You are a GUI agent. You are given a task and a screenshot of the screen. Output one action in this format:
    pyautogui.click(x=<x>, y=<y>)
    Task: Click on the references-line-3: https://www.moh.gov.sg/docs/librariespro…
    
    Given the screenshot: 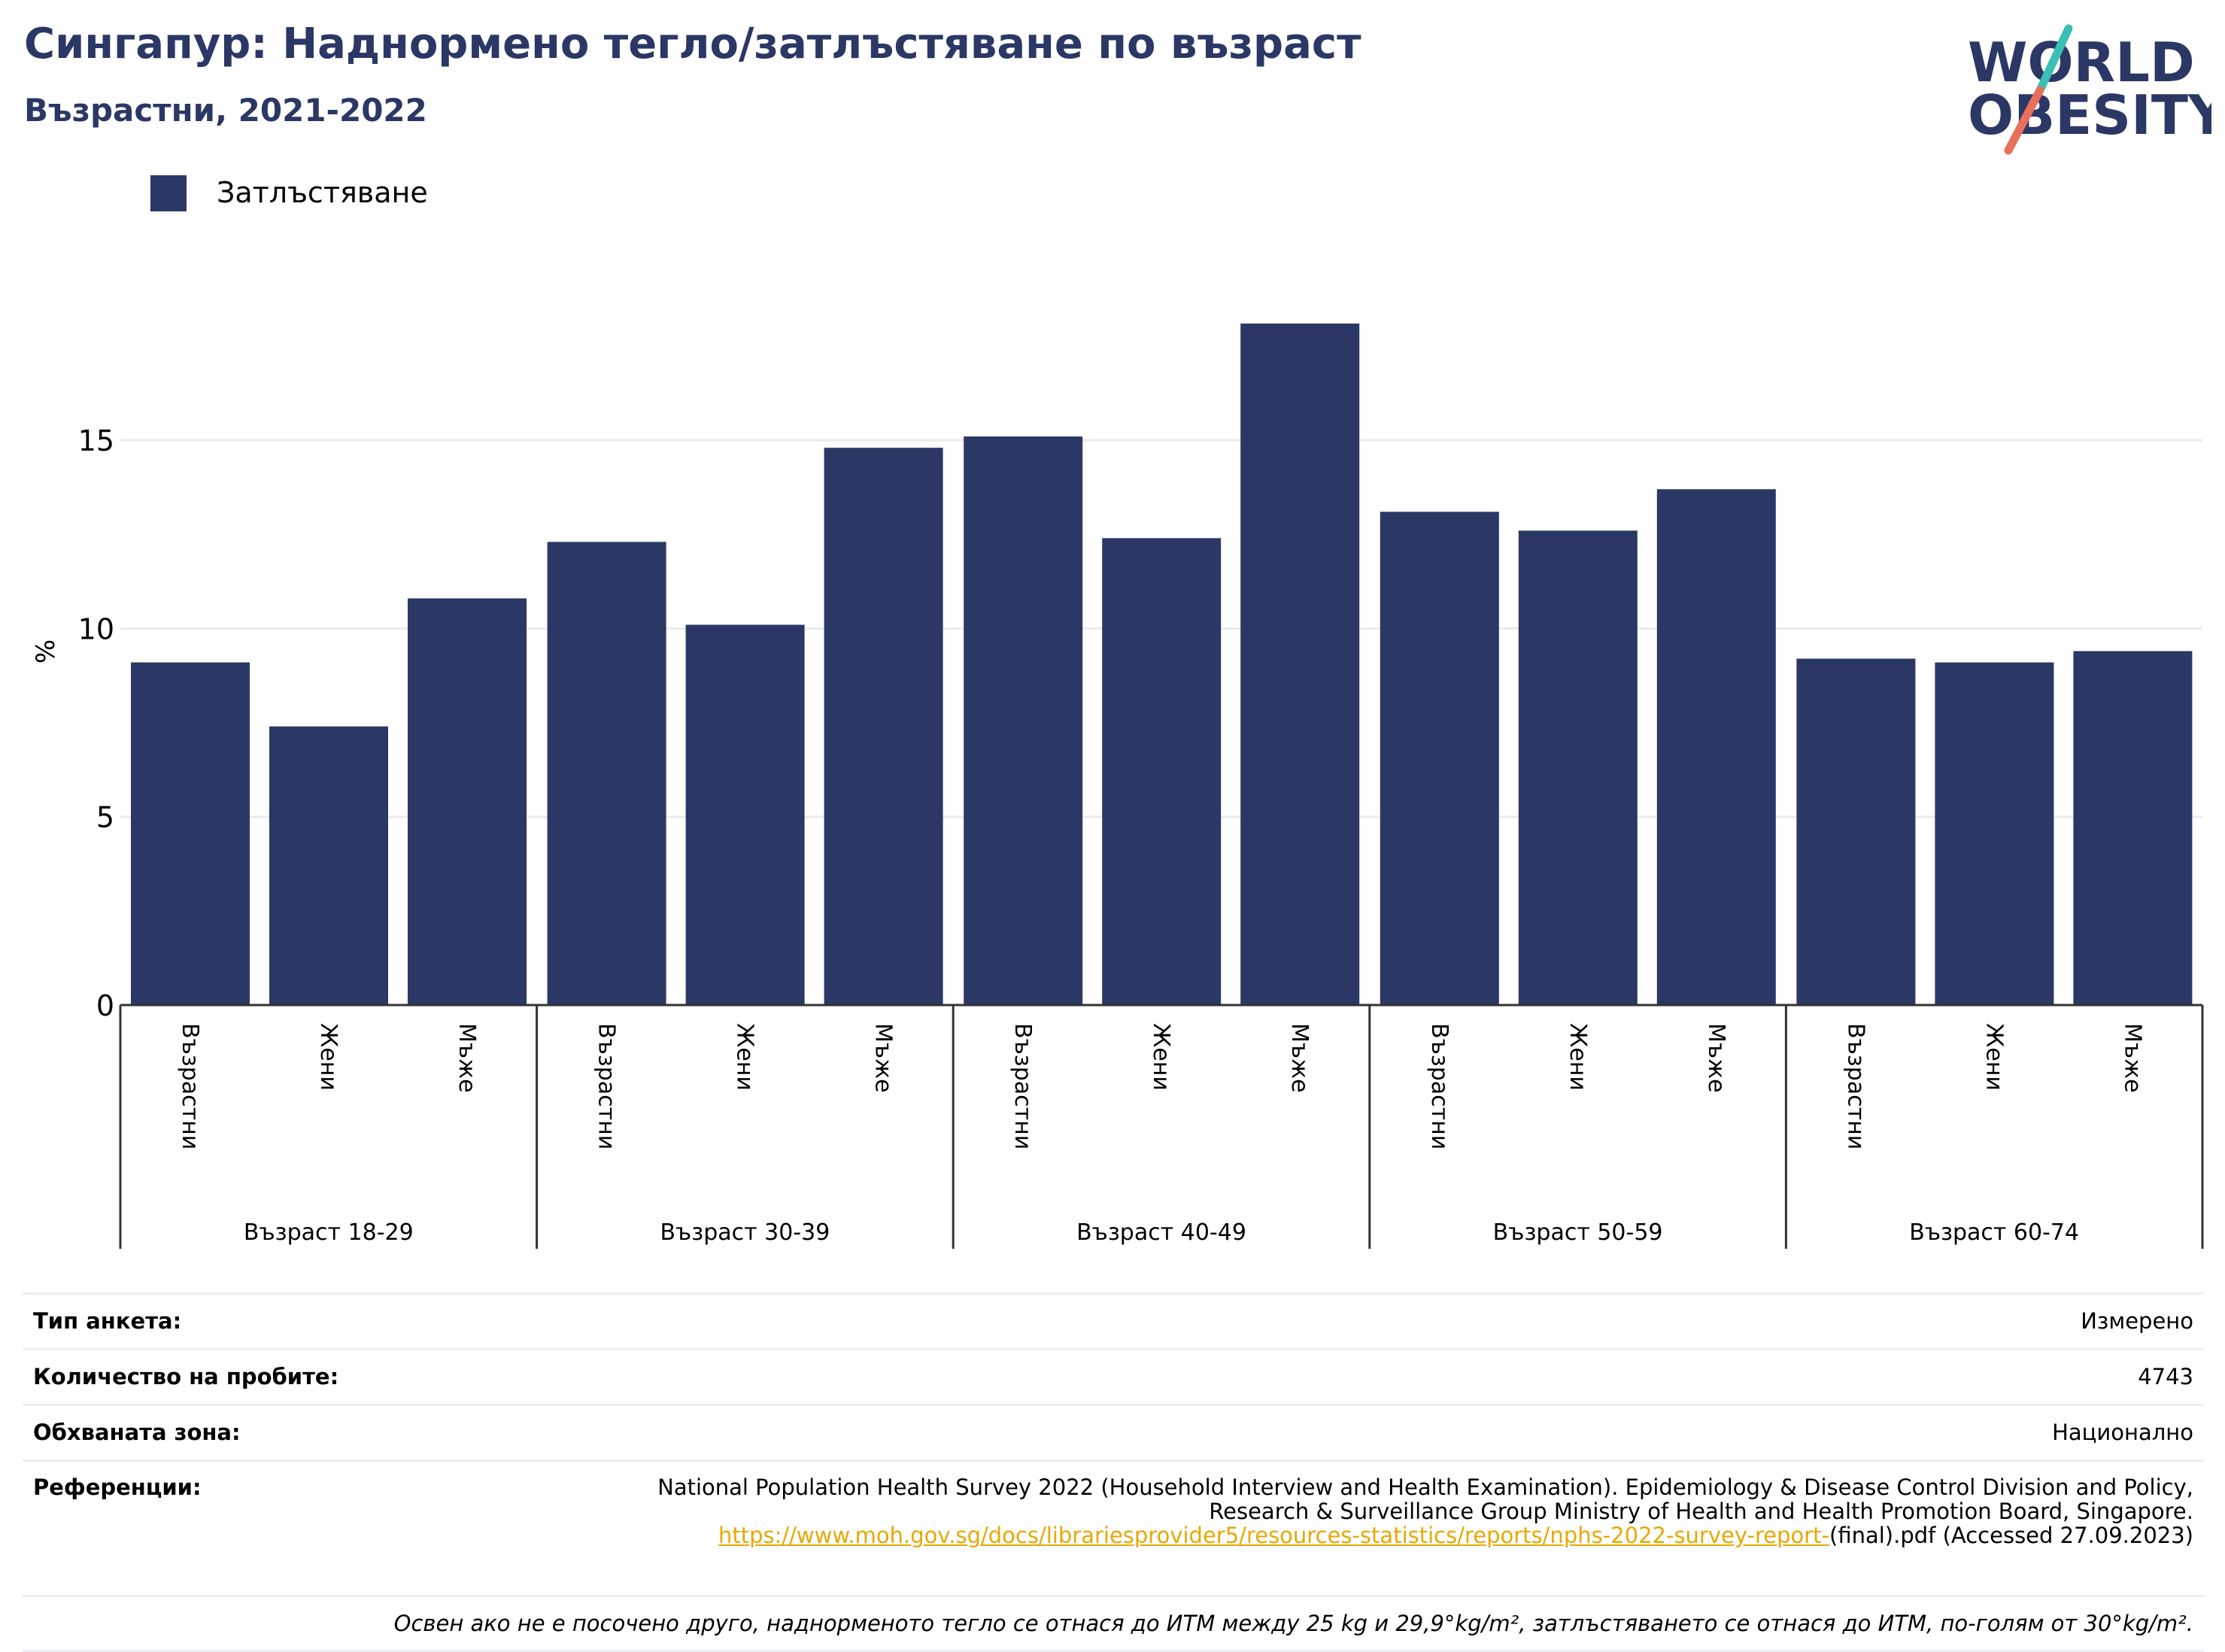 What is the action you would take?
    pyautogui.click(x=1349, y=1535)
    